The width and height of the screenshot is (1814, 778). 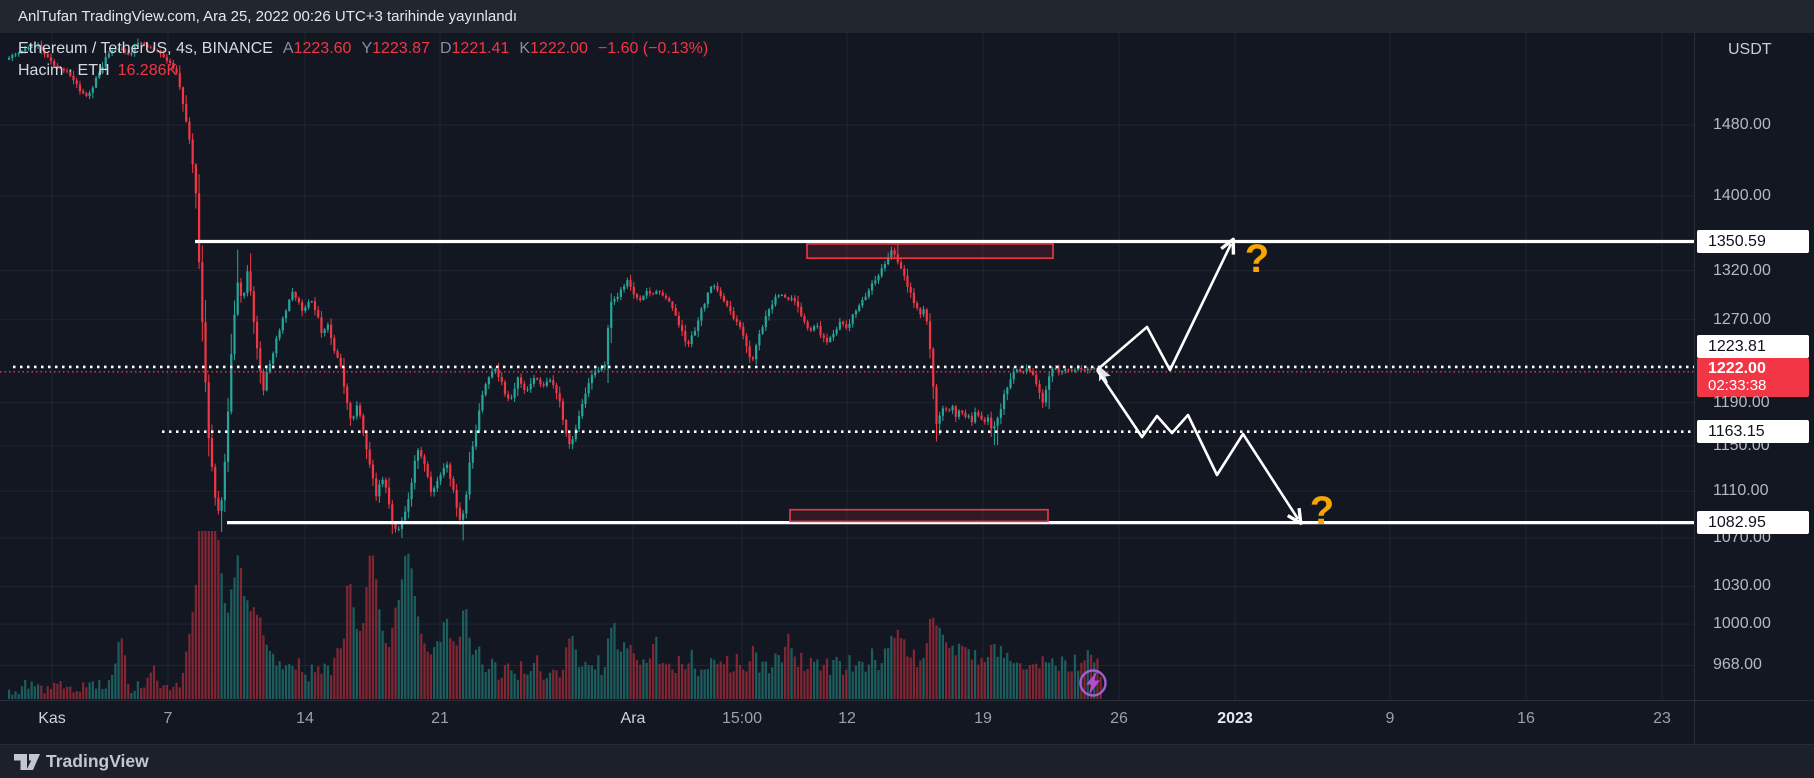 What do you see at coordinates (653, 48) in the screenshot?
I see `change-value: −1.60 (−0.13%)` at bounding box center [653, 48].